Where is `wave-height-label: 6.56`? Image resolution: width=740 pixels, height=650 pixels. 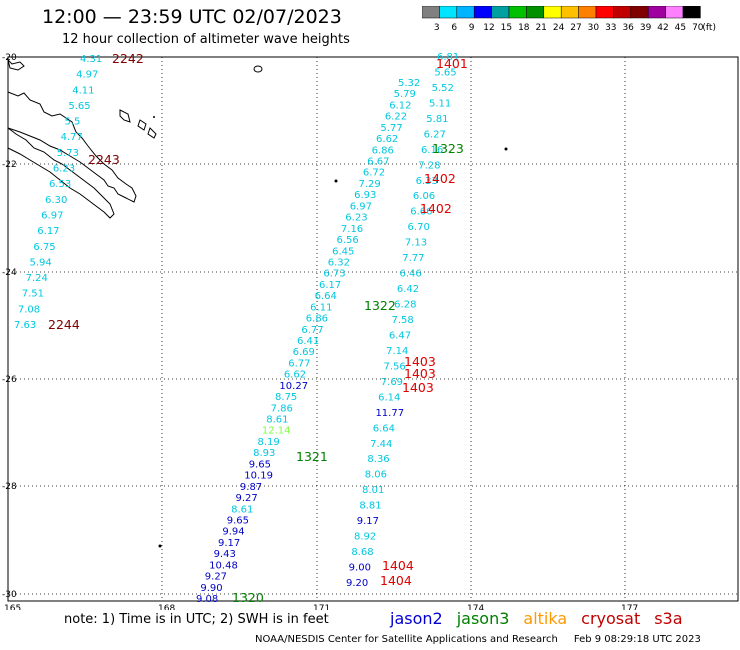
wave-height-label: 6.56 is located at coordinates (348, 240).